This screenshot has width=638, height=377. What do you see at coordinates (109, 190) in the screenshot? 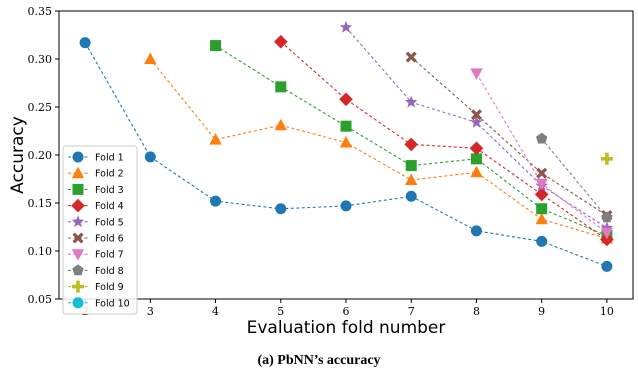
I see `legend-label: Fold 3` at bounding box center [109, 190].